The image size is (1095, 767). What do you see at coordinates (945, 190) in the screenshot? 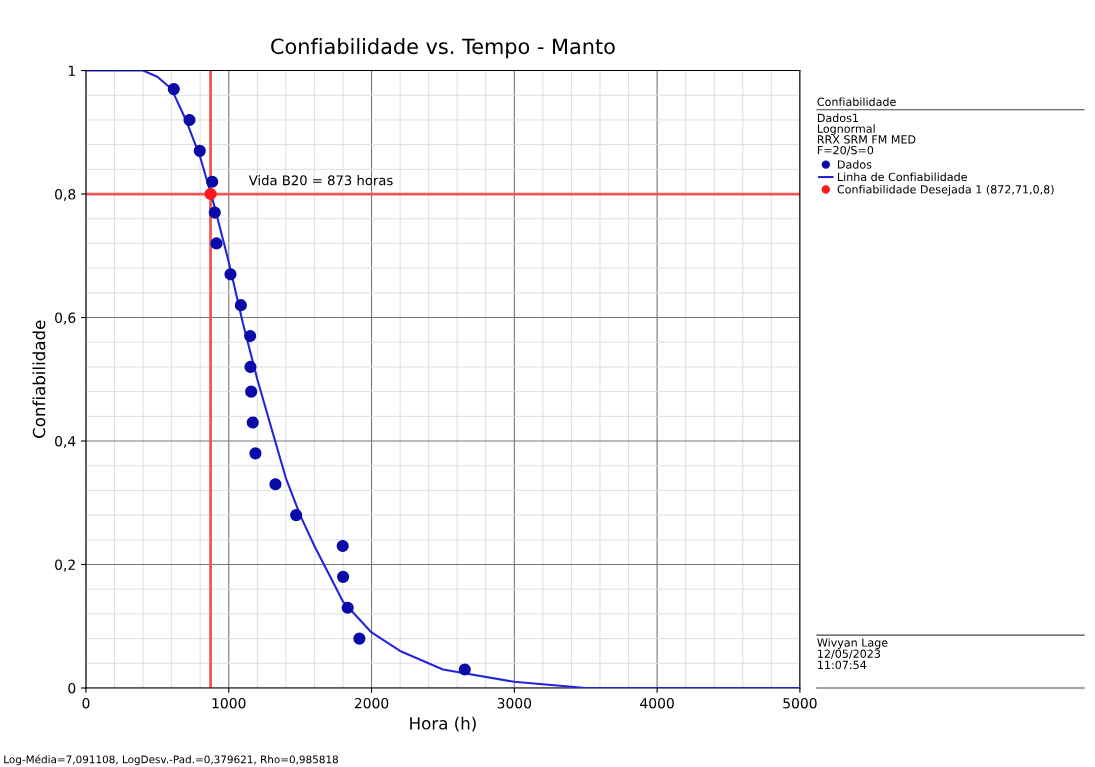
I see `legend-label: Confiabilidade Desejada 1 (872,71,0,8)` at bounding box center [945, 190].